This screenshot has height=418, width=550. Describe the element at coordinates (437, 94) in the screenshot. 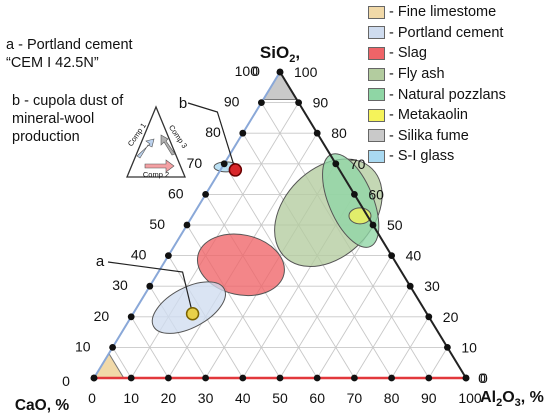

I see `legend-item: - Natural pozzlans` at that location.